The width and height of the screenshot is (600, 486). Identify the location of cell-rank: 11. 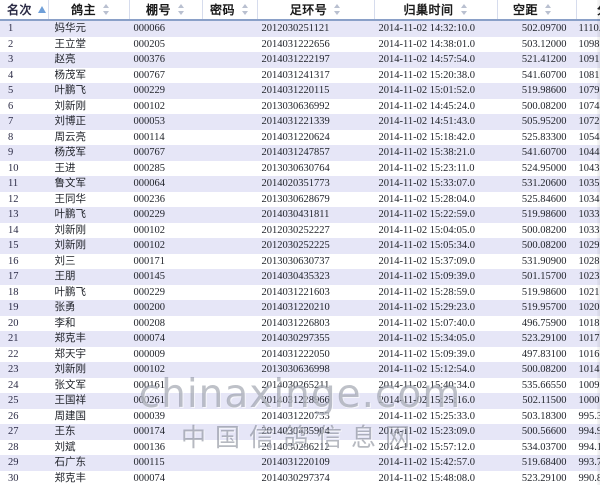
(24, 184).